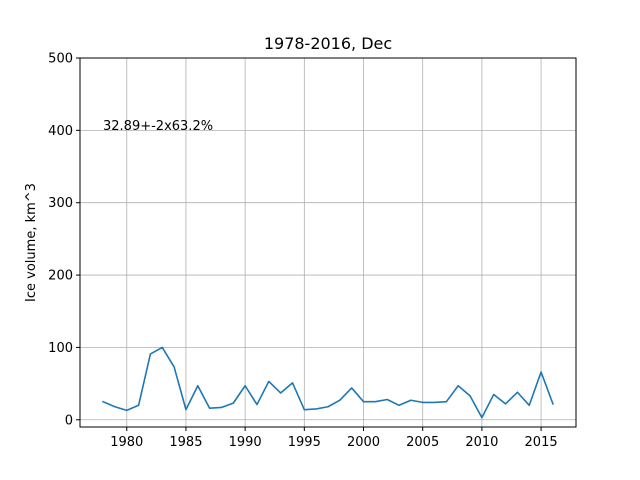 Image resolution: width=640 pixels, height=480 pixels. Describe the element at coordinates (304, 442) in the screenshot. I see `x-tick-label: 1995` at that location.